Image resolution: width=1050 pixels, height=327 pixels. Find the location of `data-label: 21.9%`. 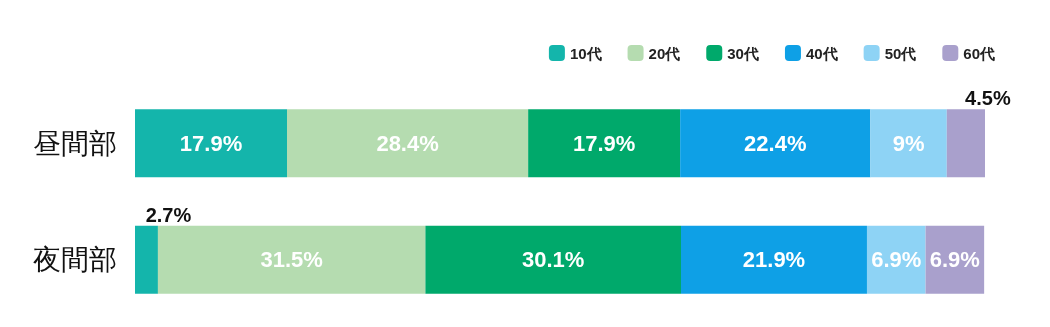

data-label: 21.9% is located at coordinates (774, 260).